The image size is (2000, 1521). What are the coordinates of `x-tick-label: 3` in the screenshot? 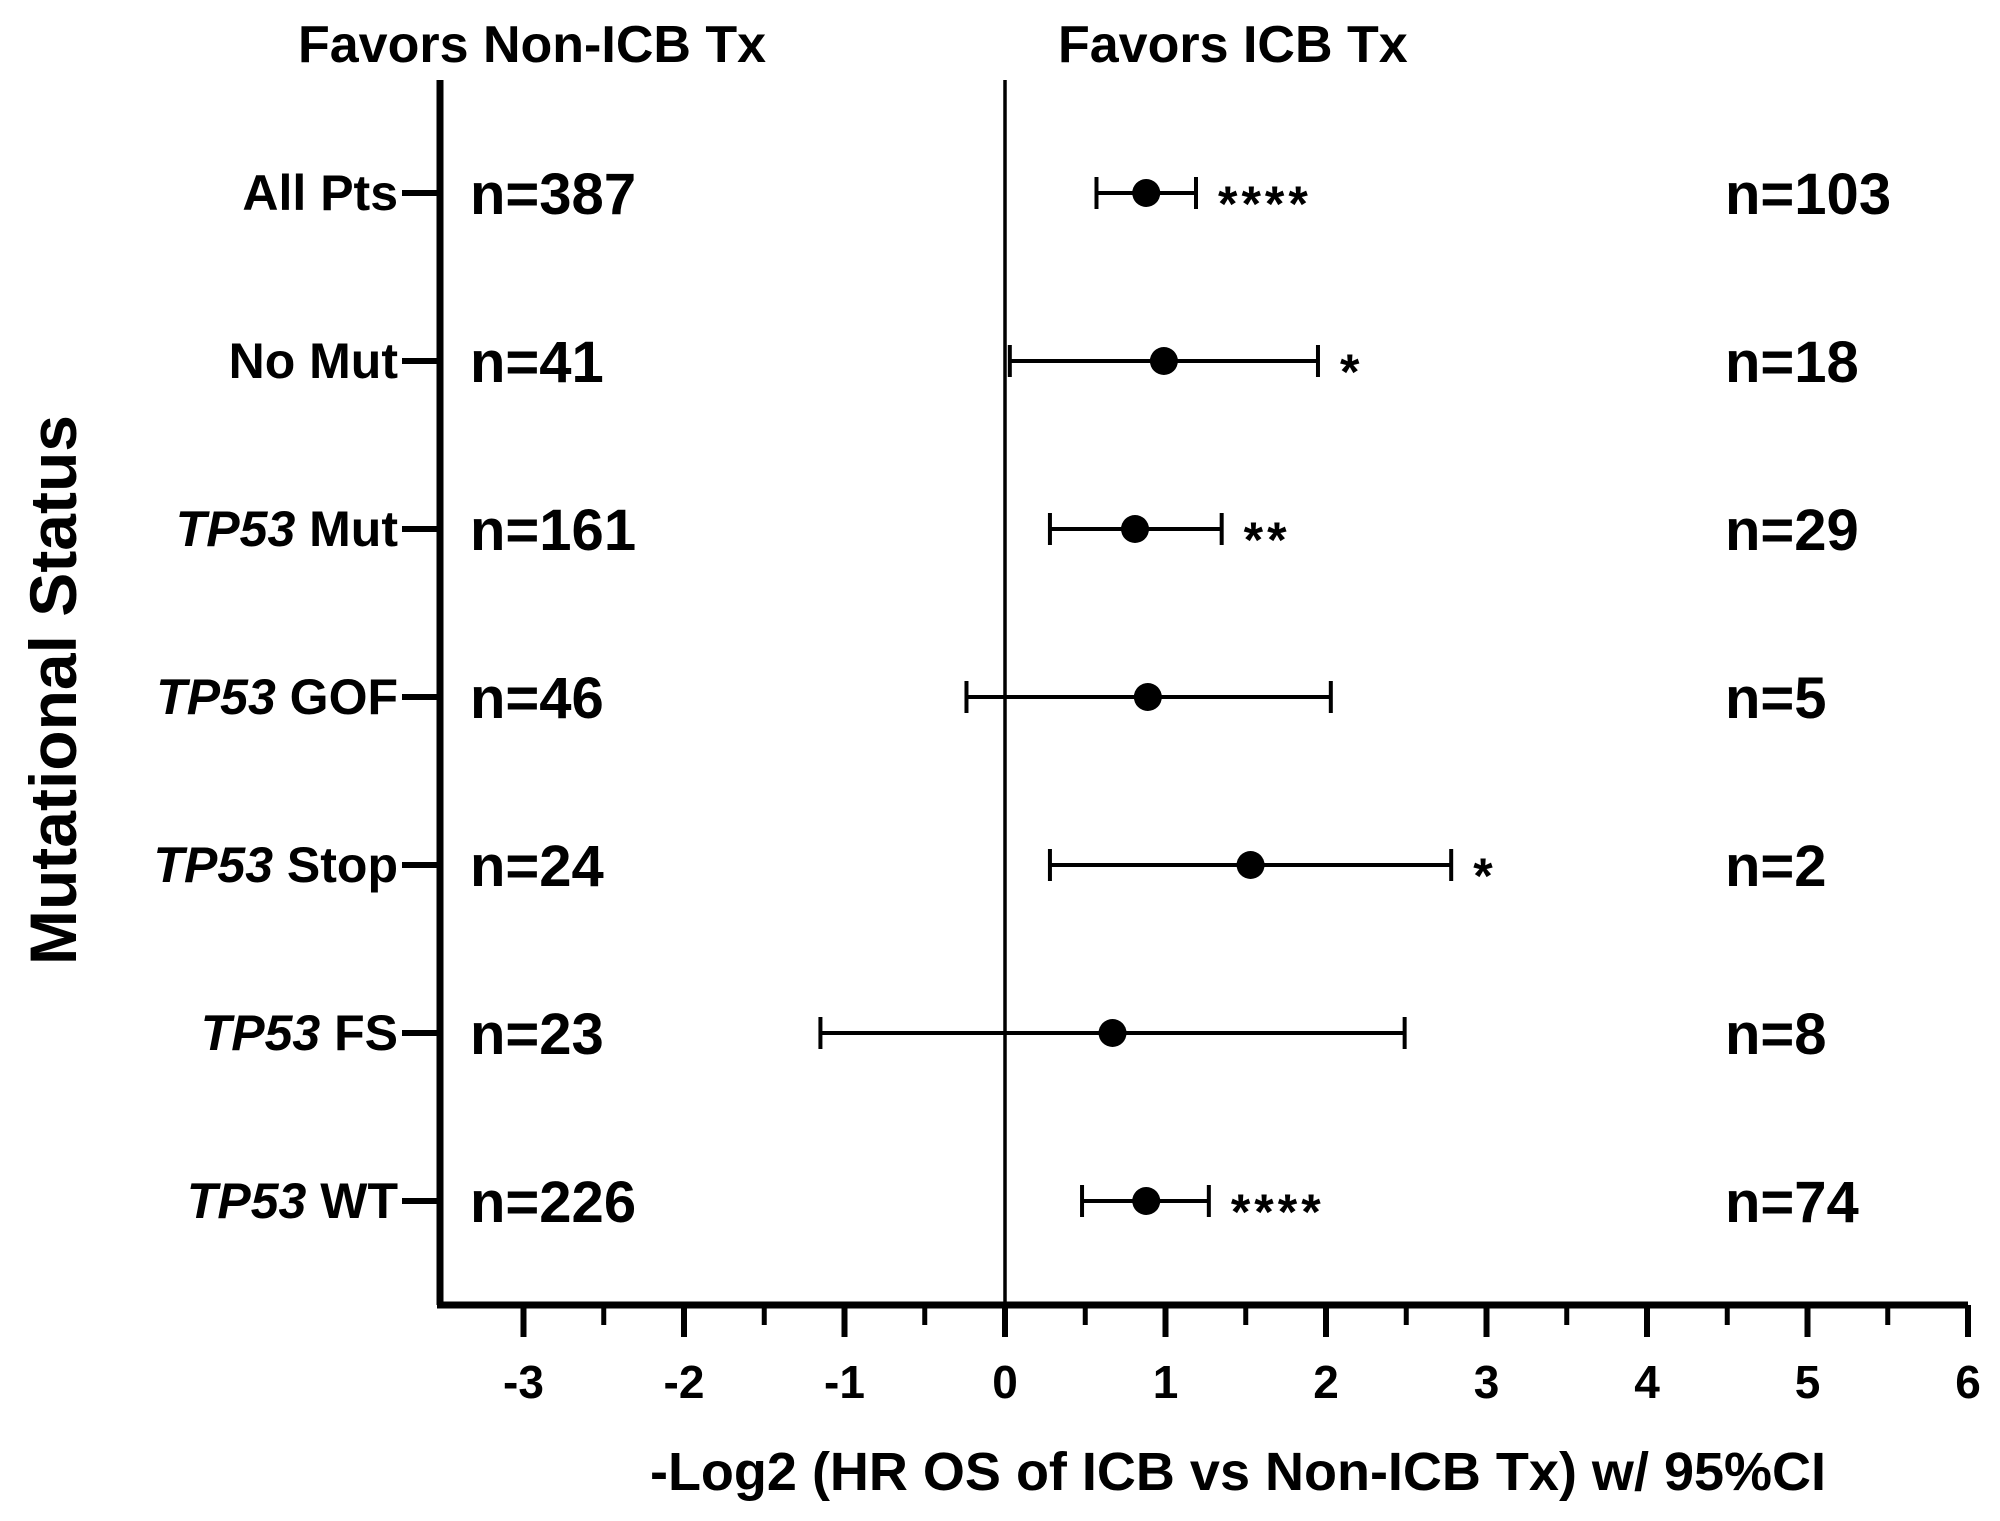 It's located at (1487, 1382).